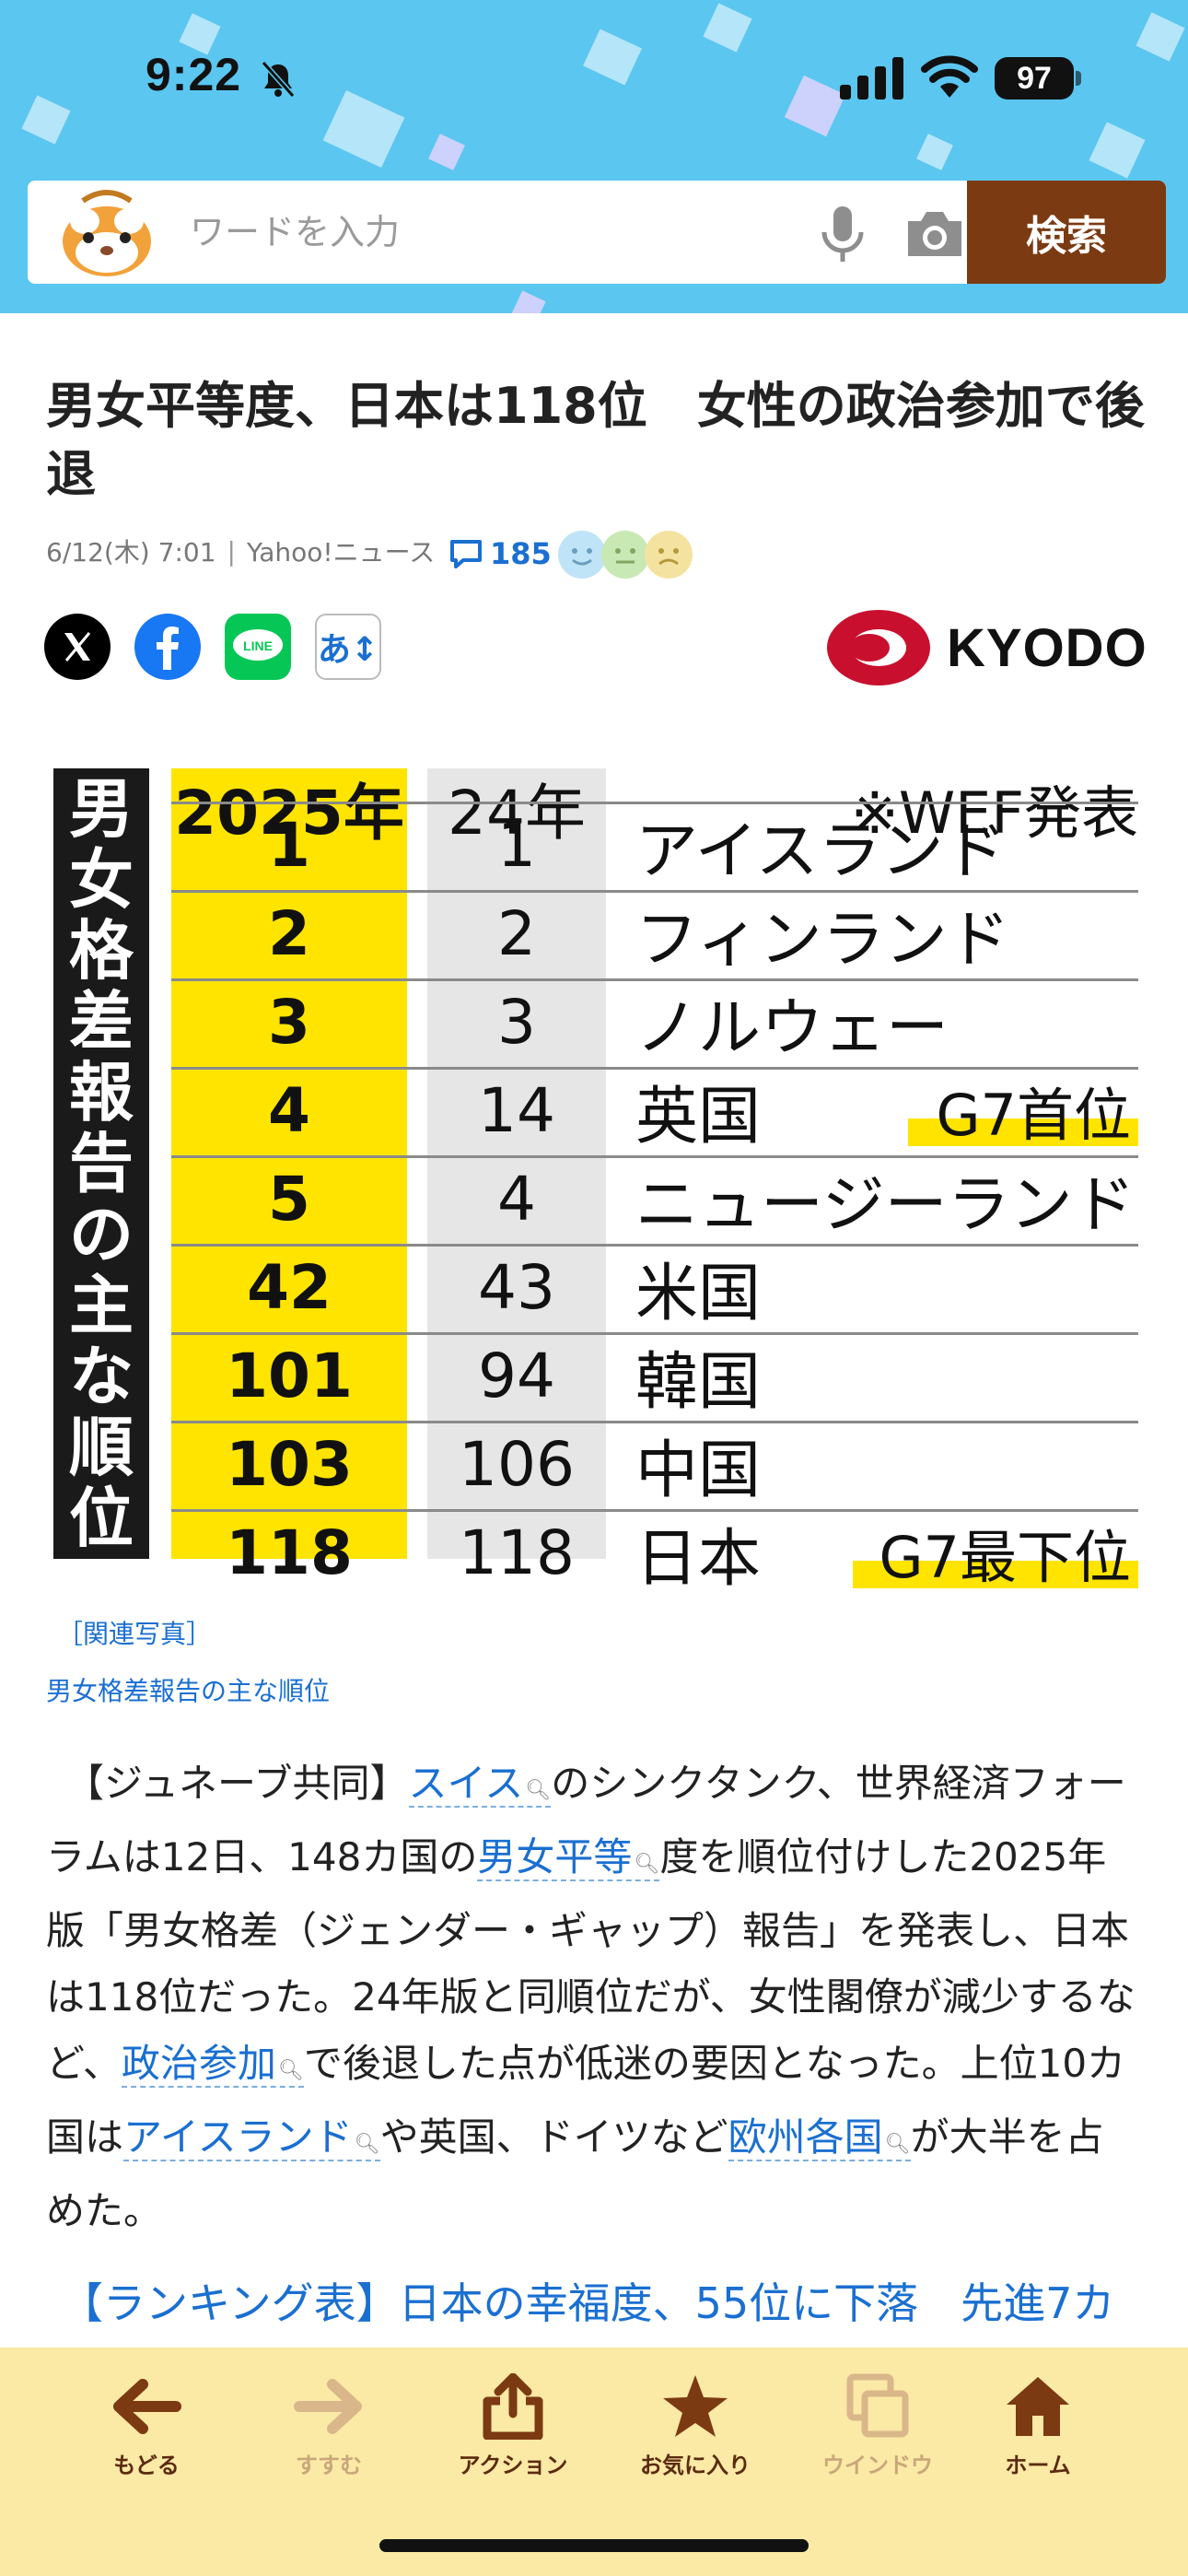 This screenshot has width=1188, height=2576. What do you see at coordinates (485, 232) in the screenshot?
I see `search-input` at bounding box center [485, 232].